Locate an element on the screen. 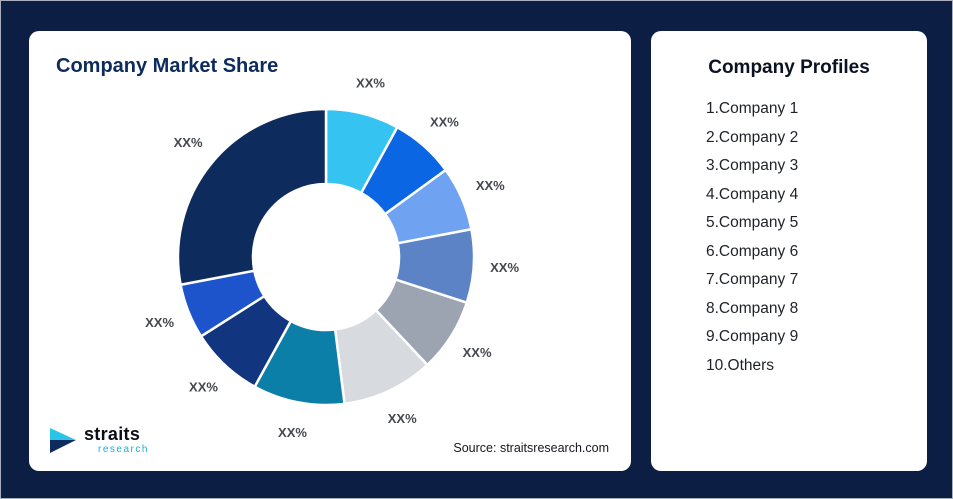 Image resolution: width=953 pixels, height=499 pixels. list-item-others: 10.Others is located at coordinates (740, 365).